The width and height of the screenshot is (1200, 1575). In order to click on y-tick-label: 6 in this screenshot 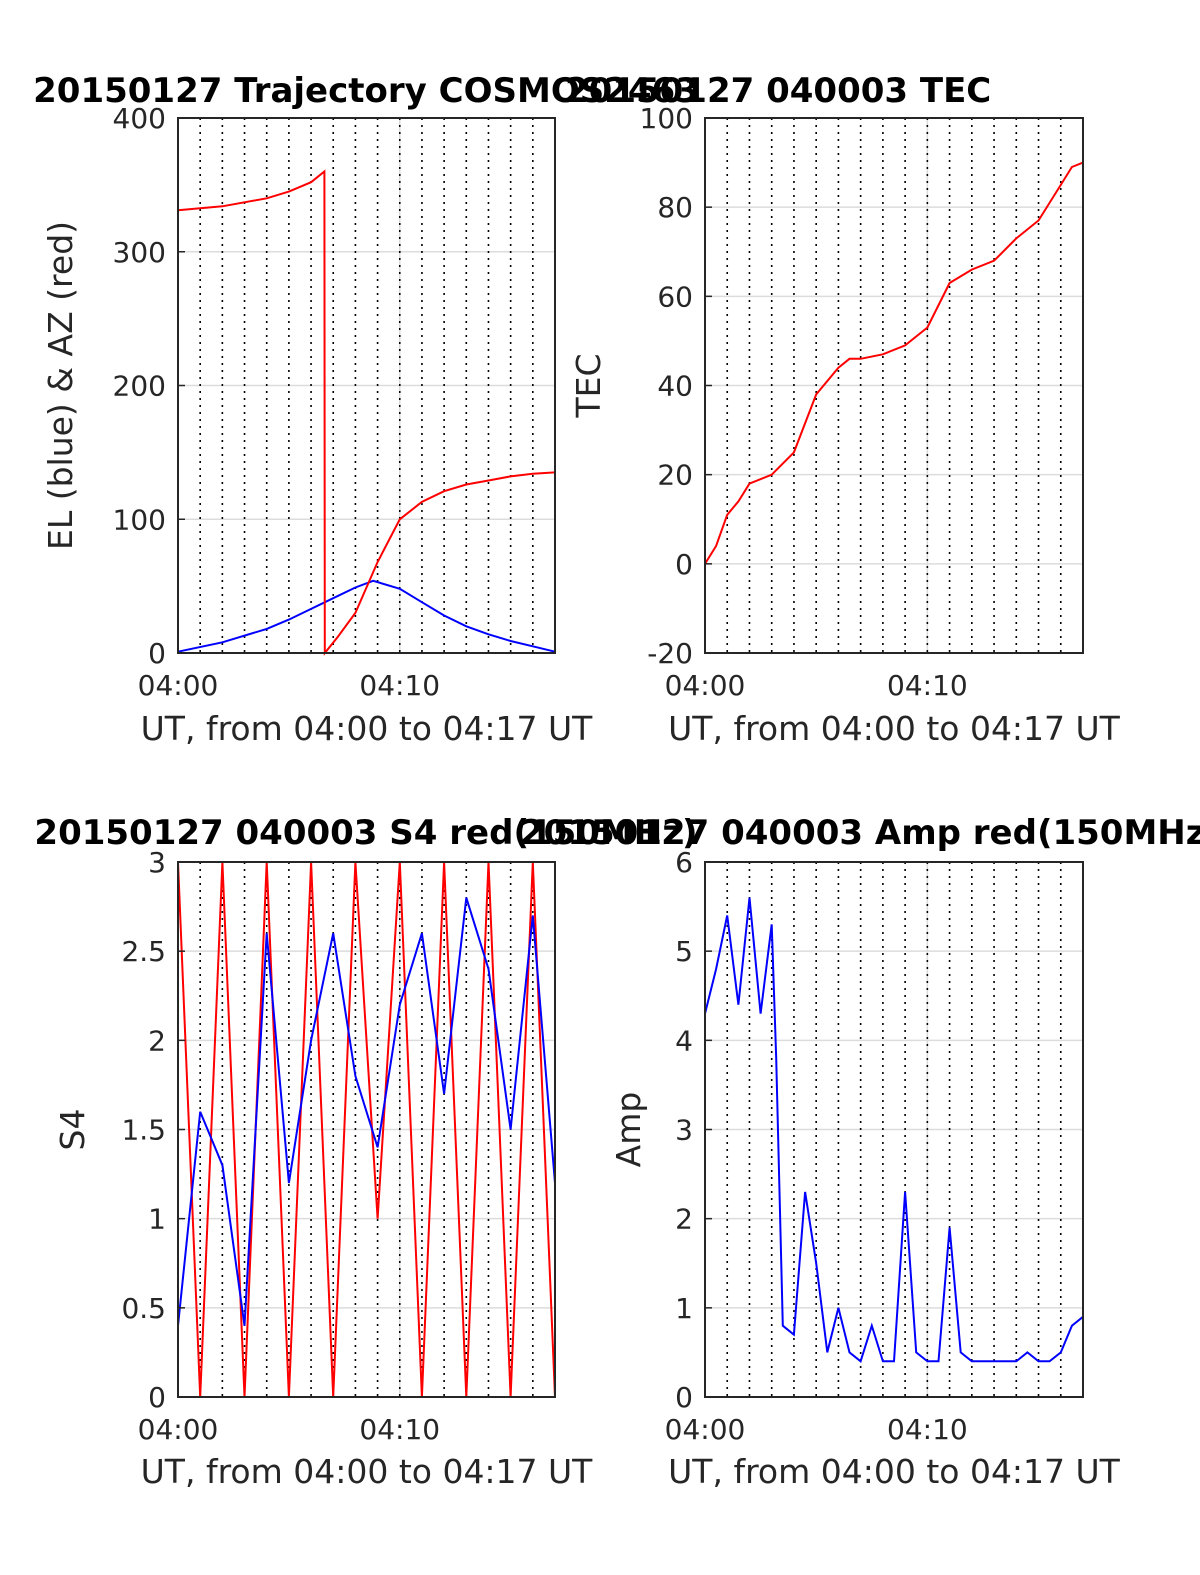, I will do `click(684, 862)`.